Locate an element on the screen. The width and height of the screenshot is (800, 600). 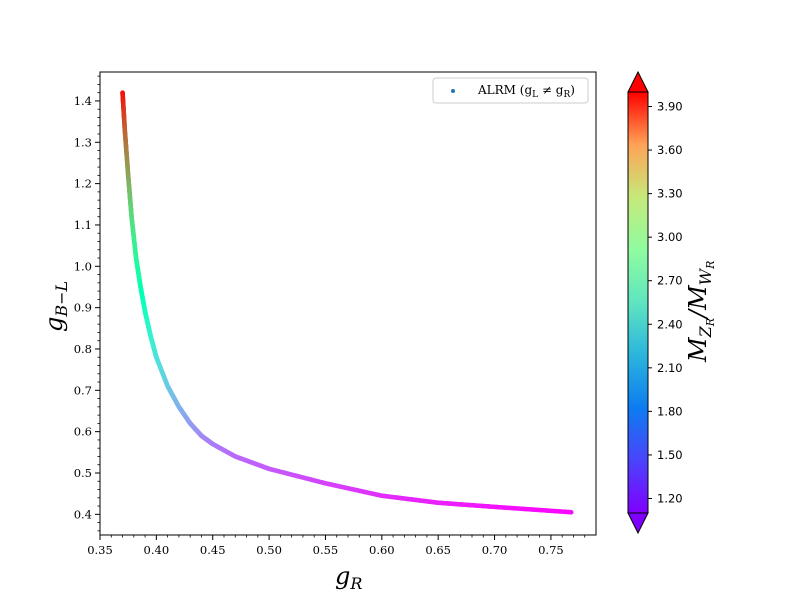
legend-label-mid: ≠ g is located at coordinates (551, 90).